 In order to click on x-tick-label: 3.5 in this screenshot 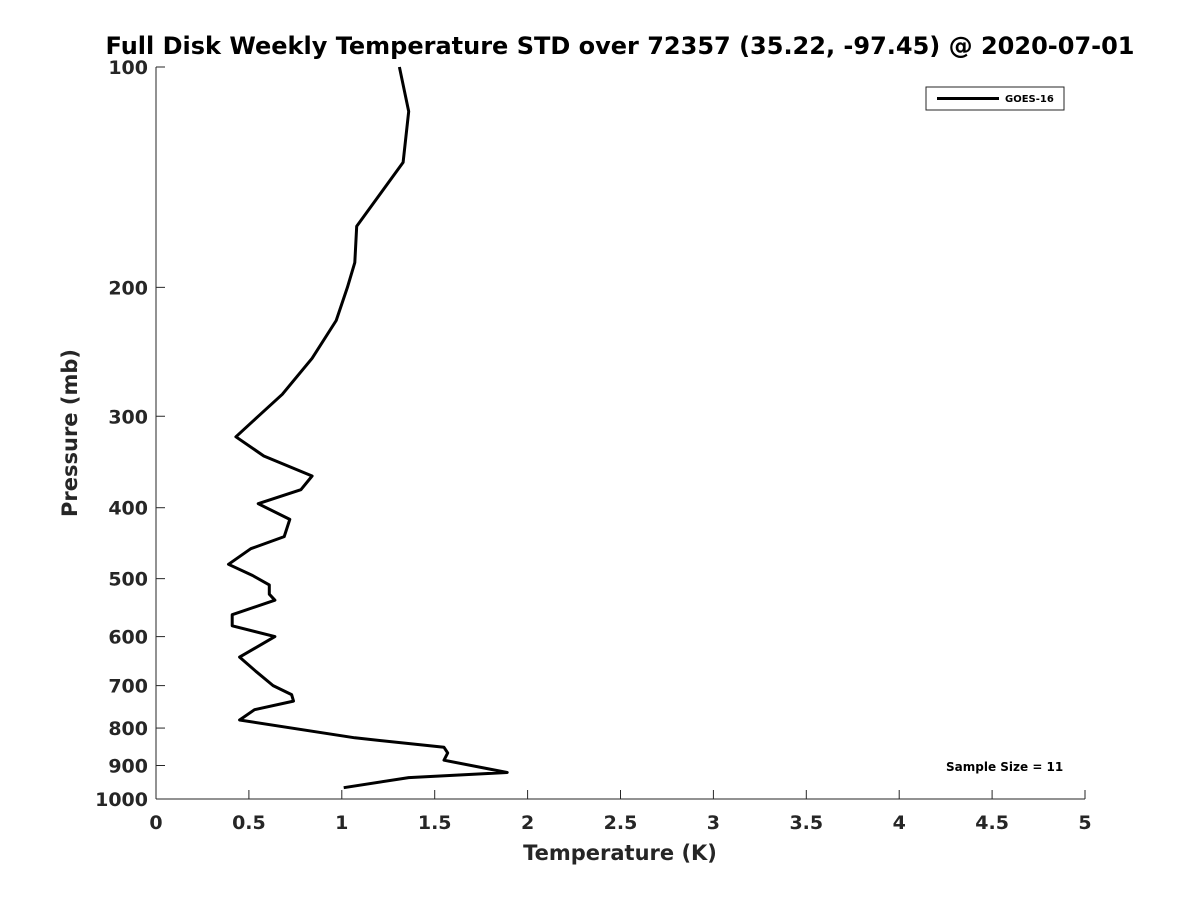, I will do `click(806, 823)`.